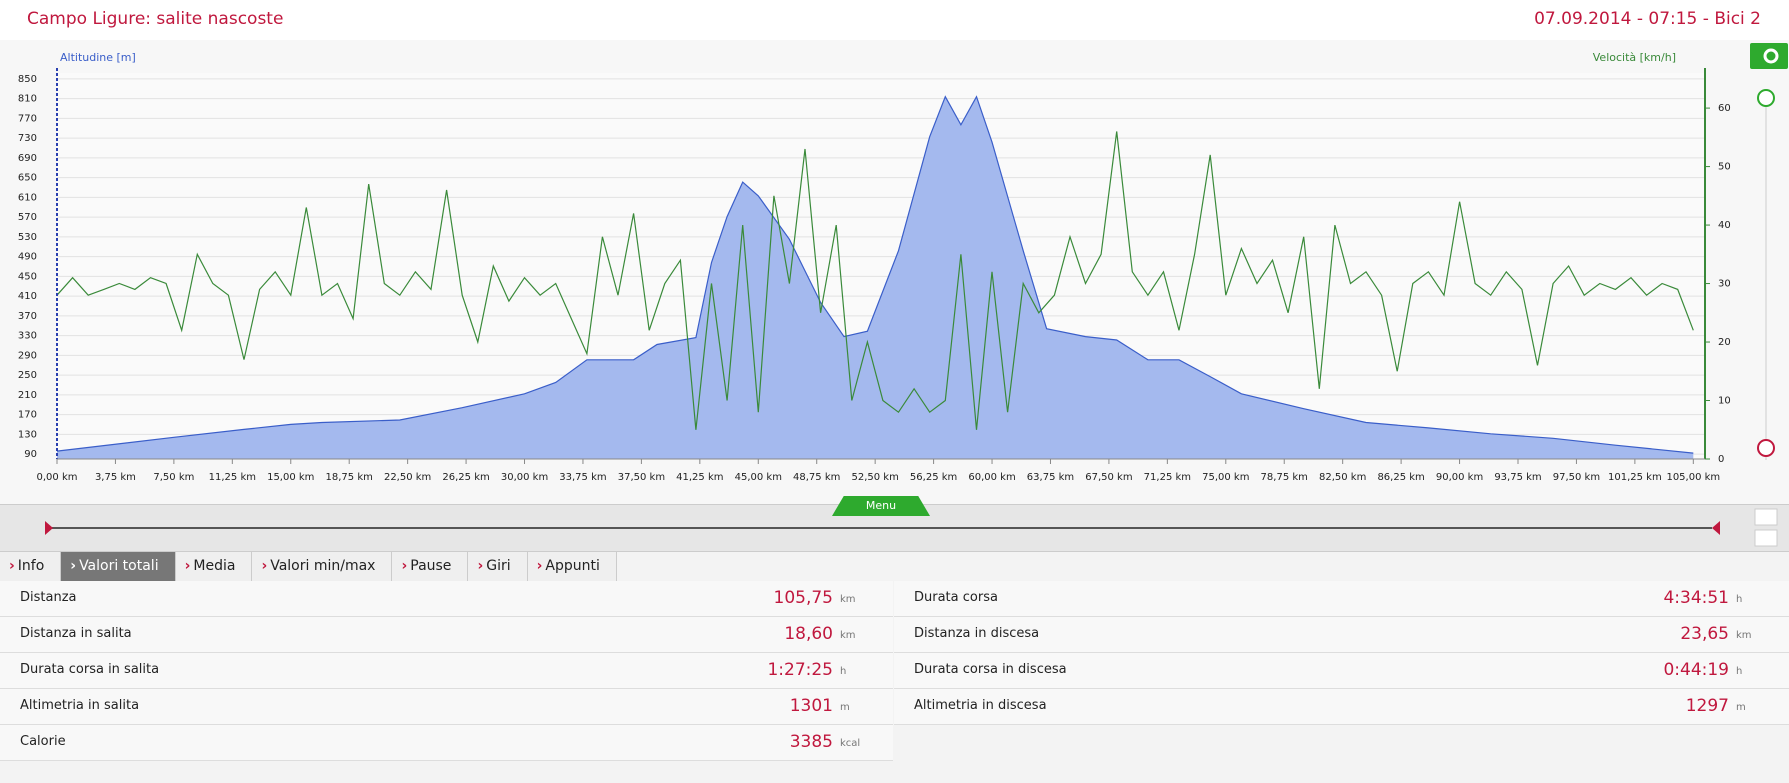 The width and height of the screenshot is (1789, 783). Describe the element at coordinates (699, 477) in the screenshot. I see `x-tick-label: 41,25 km` at that location.